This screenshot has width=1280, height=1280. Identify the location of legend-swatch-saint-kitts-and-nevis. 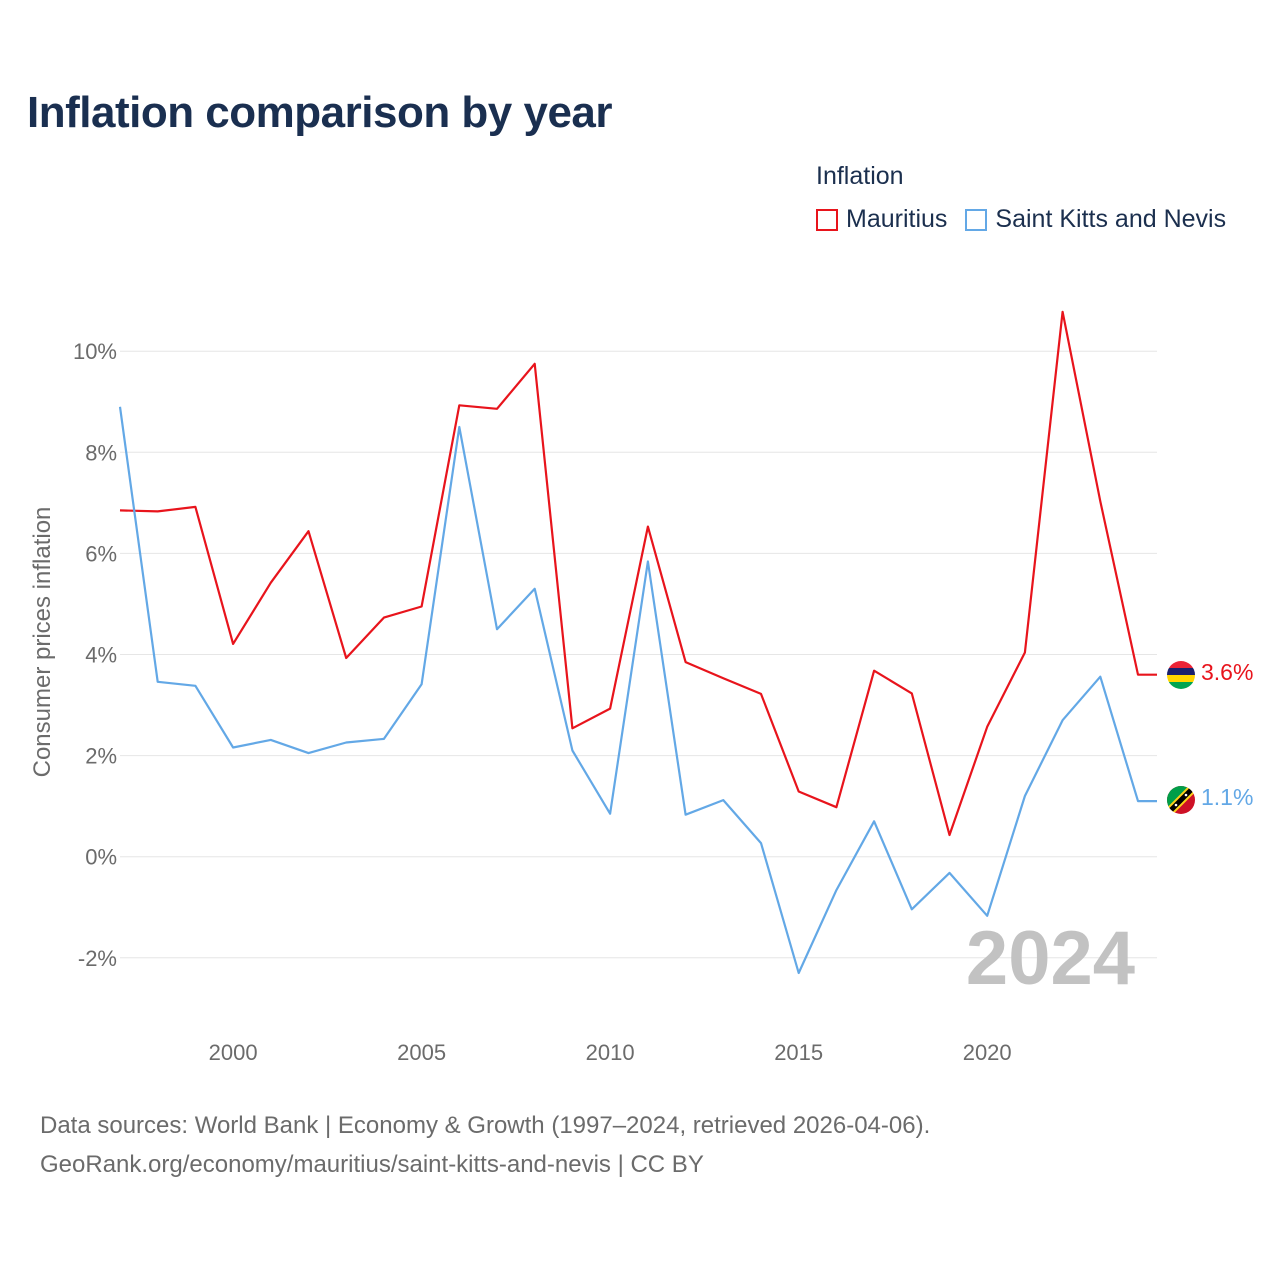
(976, 219).